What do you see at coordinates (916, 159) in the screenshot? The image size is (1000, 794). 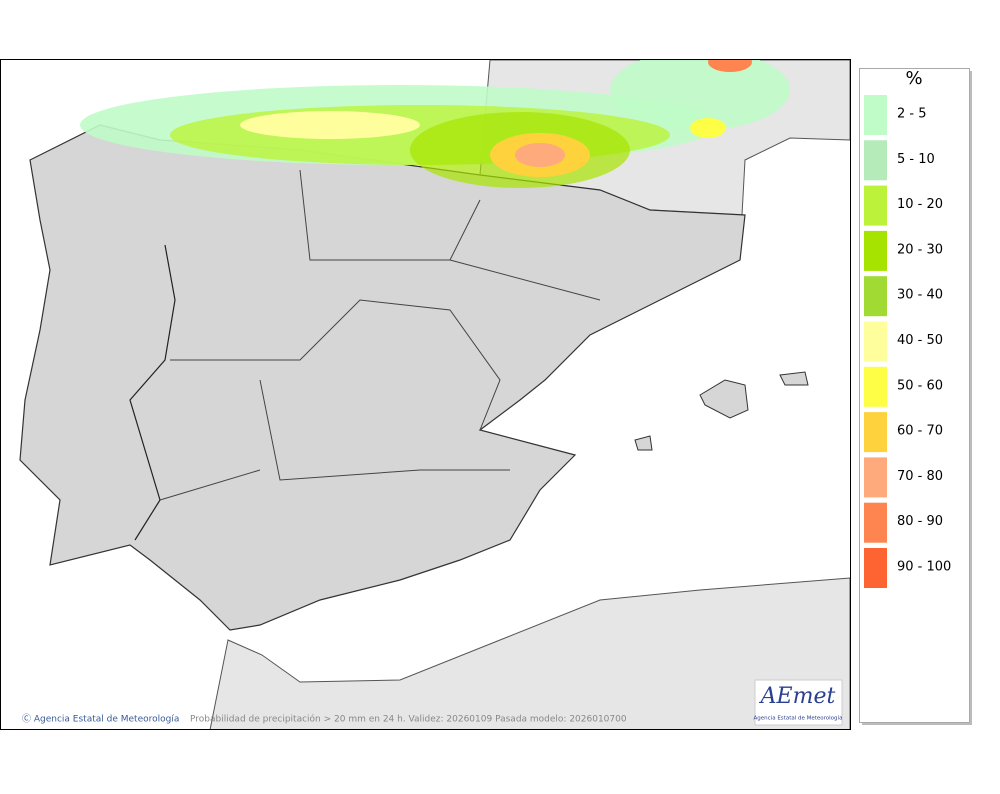 I see `legend-label: 5 - 10` at bounding box center [916, 159].